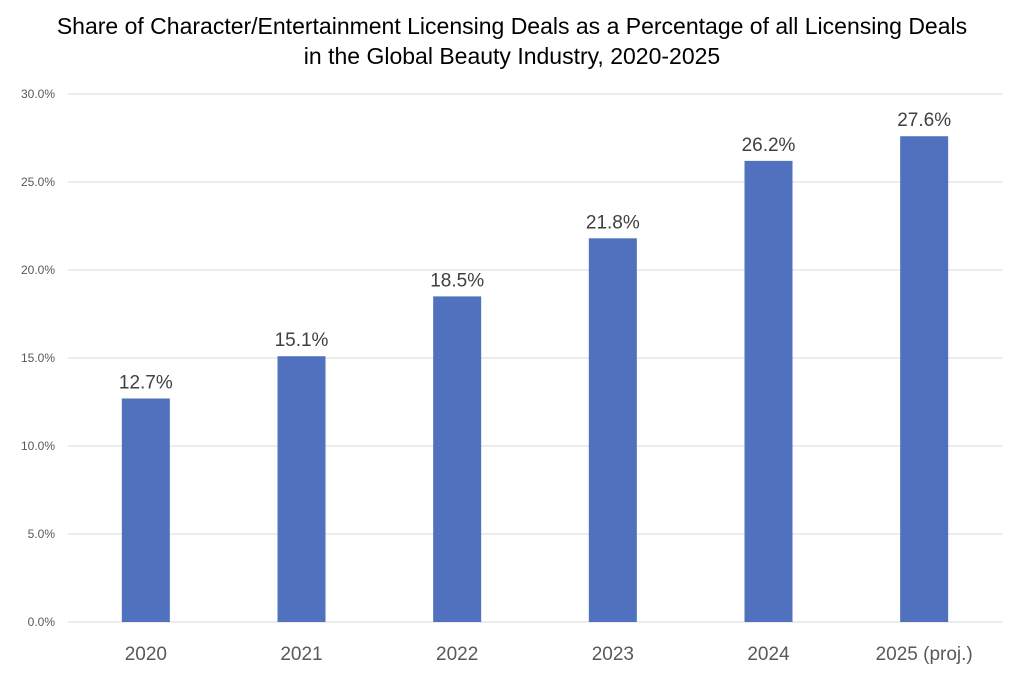 This screenshot has height=682, width=1024. I want to click on y-tick-label: 30.0%, so click(38, 94).